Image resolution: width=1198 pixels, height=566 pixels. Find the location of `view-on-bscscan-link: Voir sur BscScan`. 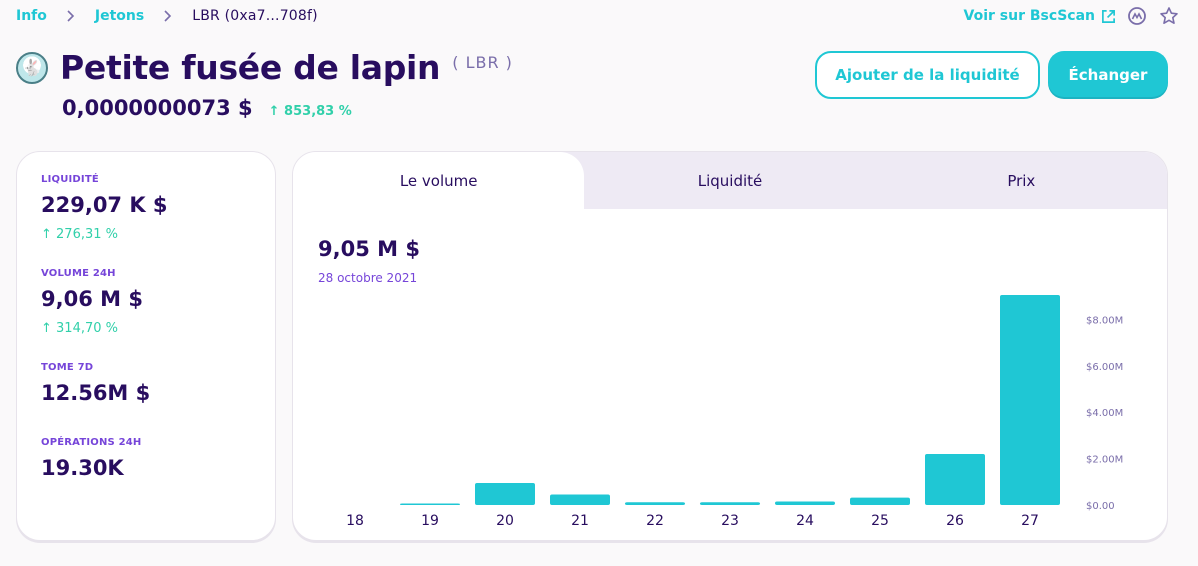

view-on-bscscan-link: Voir sur BscScan is located at coordinates (1040, 16).